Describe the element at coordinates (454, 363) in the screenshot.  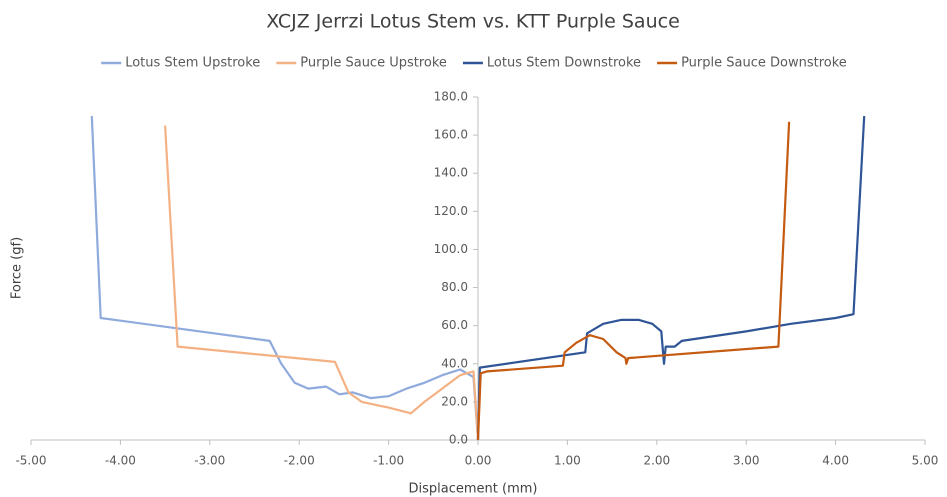
I see `y-tick-label: 40.0` at that location.